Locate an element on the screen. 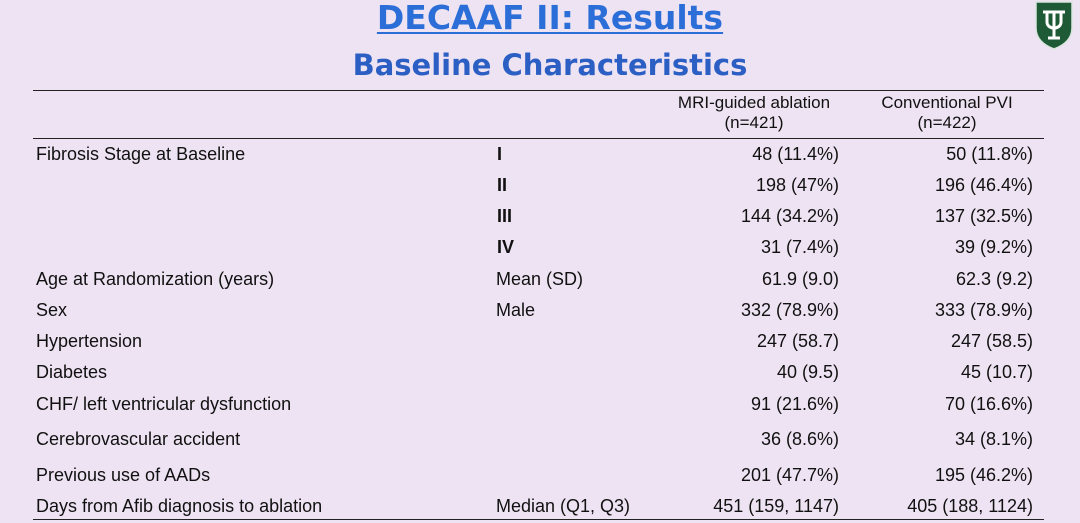  table-row: II 198 (47%) 196 (46.4%) is located at coordinates (540, 185).